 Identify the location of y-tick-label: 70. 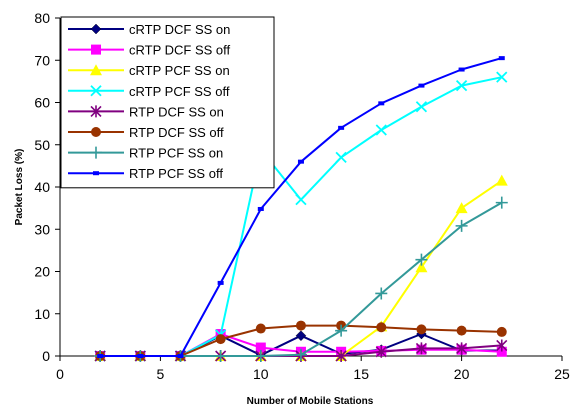
(42, 60).